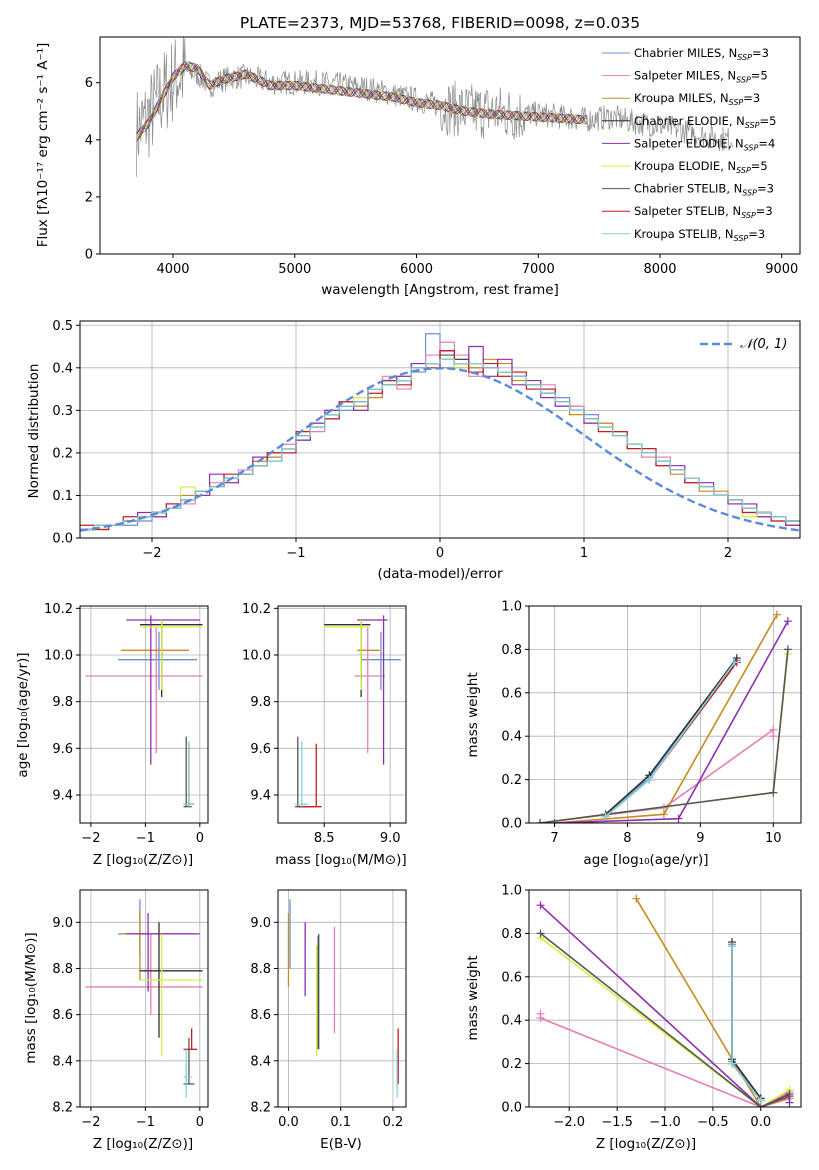  I want to click on legend-label-salpeter-stelib: Salpeter STELIB, NSSP=3, so click(703, 212).